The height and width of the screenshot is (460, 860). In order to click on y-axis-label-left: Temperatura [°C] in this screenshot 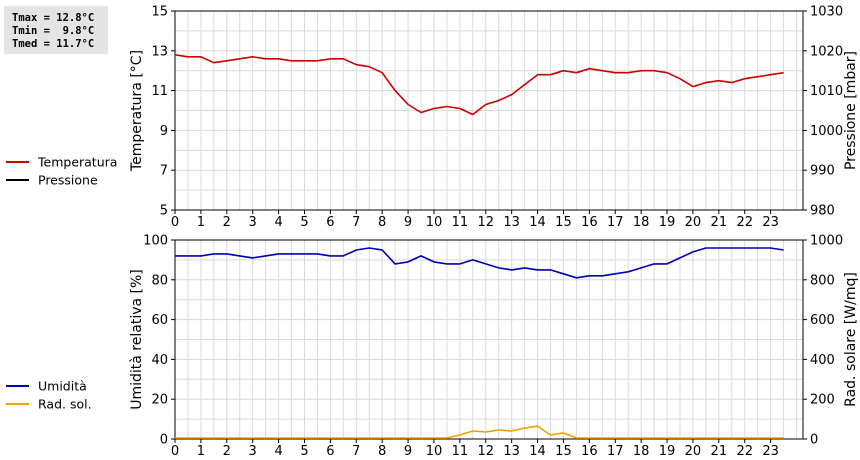, I will do `click(137, 111)`.